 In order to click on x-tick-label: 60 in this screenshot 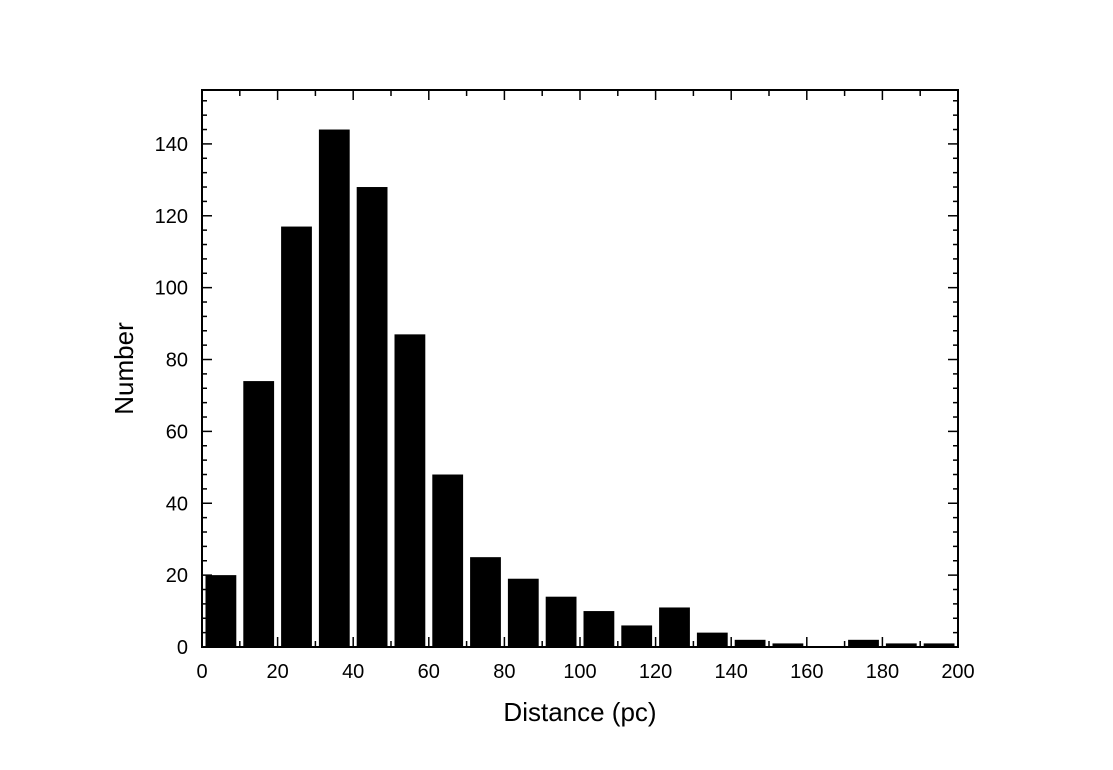, I will do `click(429, 672)`.